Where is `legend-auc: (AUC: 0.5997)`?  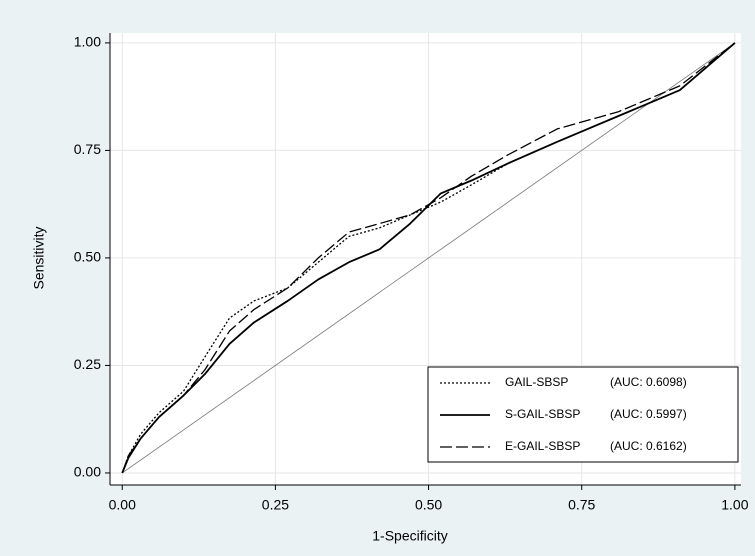 legend-auc: (AUC: 0.5997) is located at coordinates (648, 414).